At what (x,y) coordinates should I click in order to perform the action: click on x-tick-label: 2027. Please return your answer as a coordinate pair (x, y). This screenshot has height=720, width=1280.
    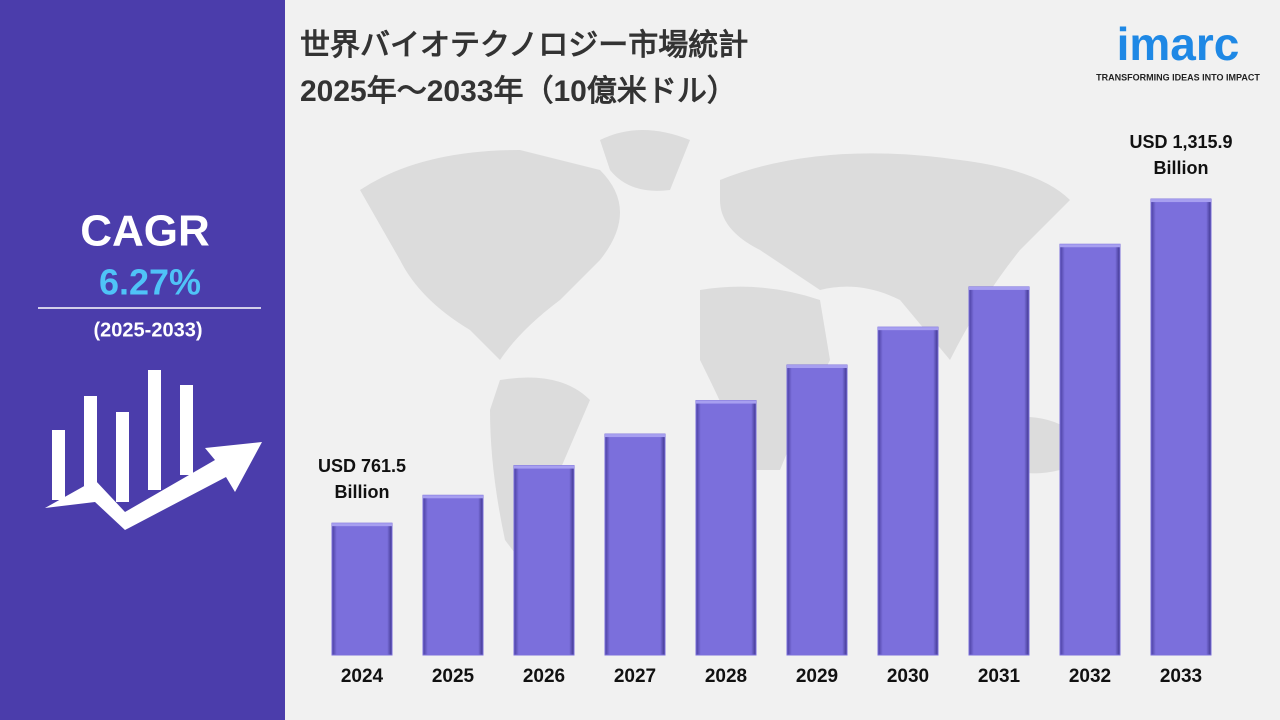
    Looking at the image, I should click on (635, 676).